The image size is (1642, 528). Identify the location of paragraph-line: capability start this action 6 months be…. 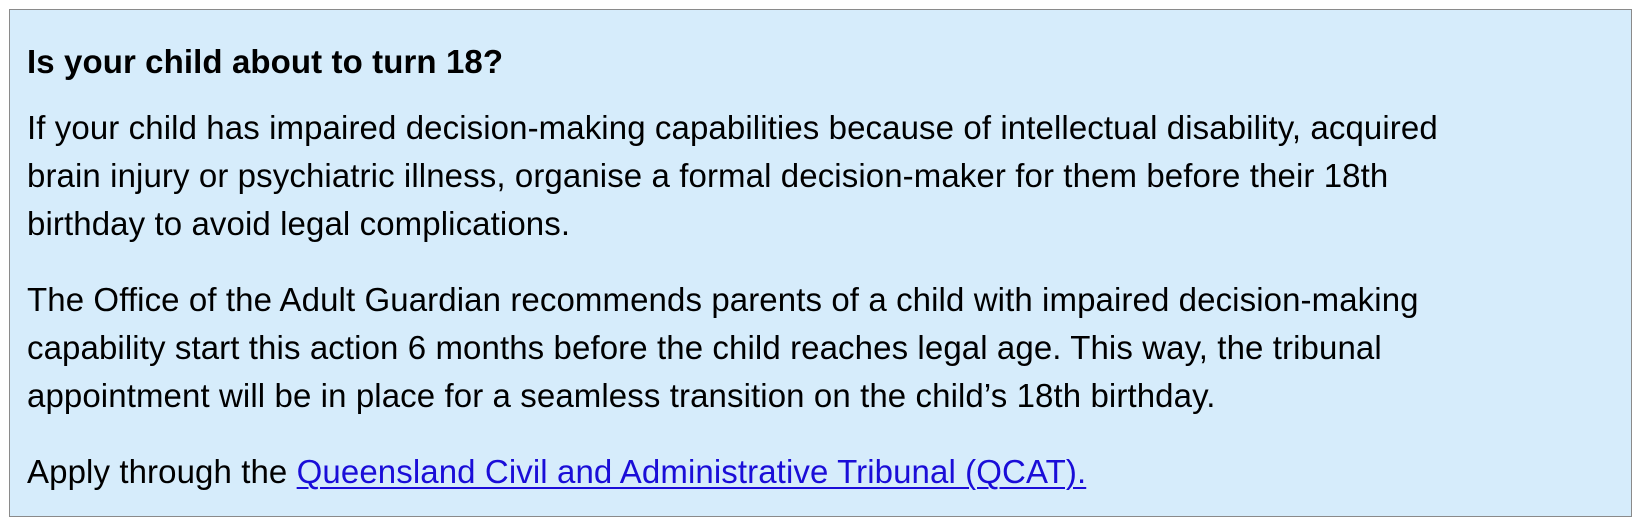
(704, 347).